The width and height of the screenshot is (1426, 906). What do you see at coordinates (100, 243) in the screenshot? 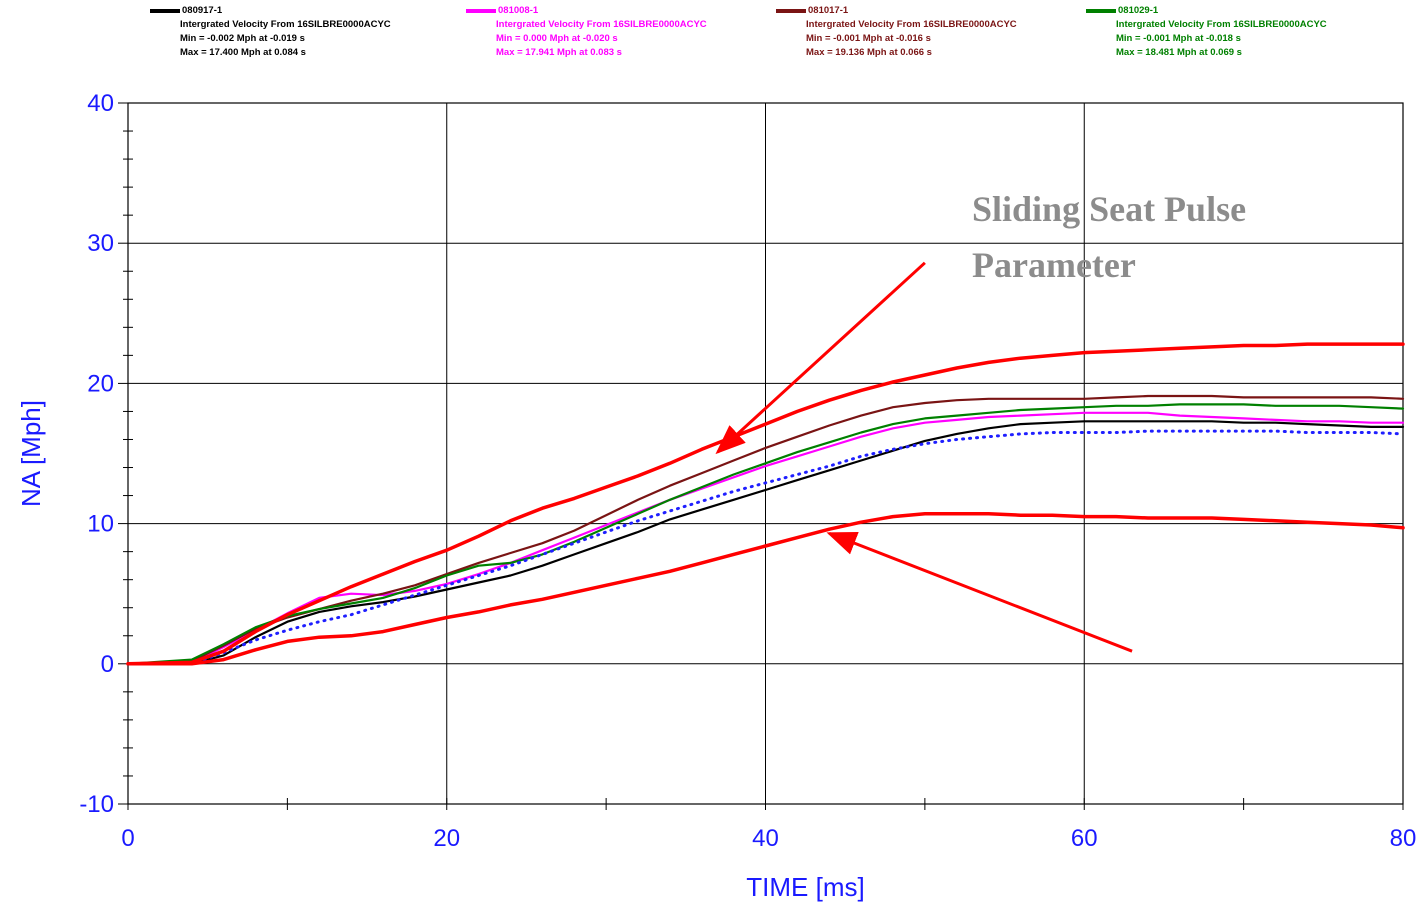
I see `y-tick-label: 30` at bounding box center [100, 243].